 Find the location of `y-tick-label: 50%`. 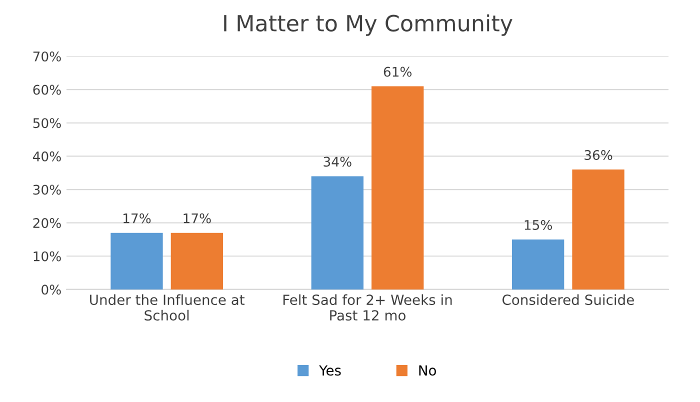

y-tick-label: 50% is located at coordinates (47, 123).